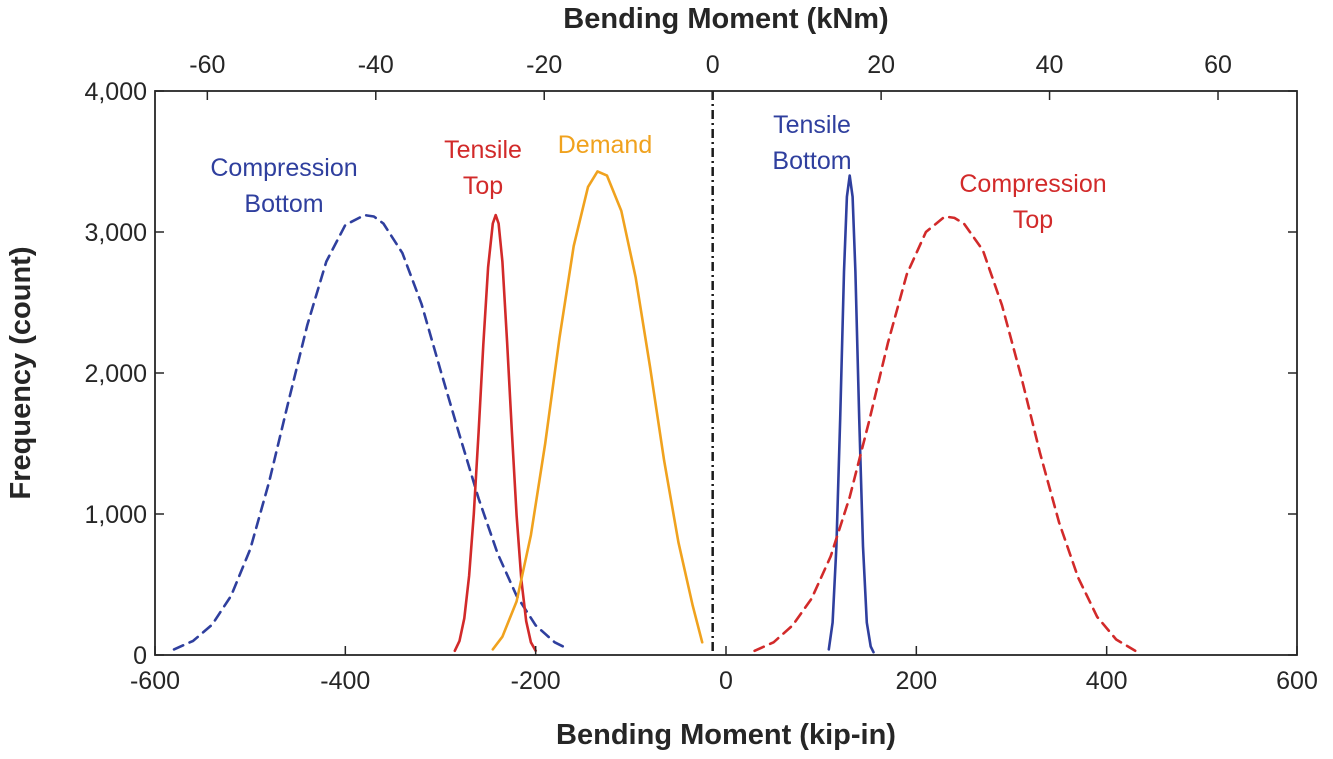 This screenshot has height=759, width=1333. Describe the element at coordinates (115, 515) in the screenshot. I see `y-tick-label: 1,000` at that location.